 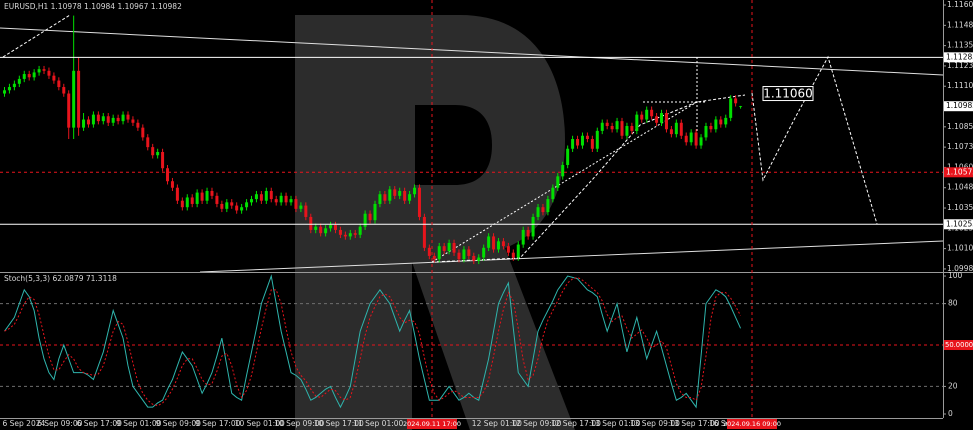 I want to click on indicator-title: Stoch(5,3,3) 62.0879 71.3118, so click(x=60, y=278).